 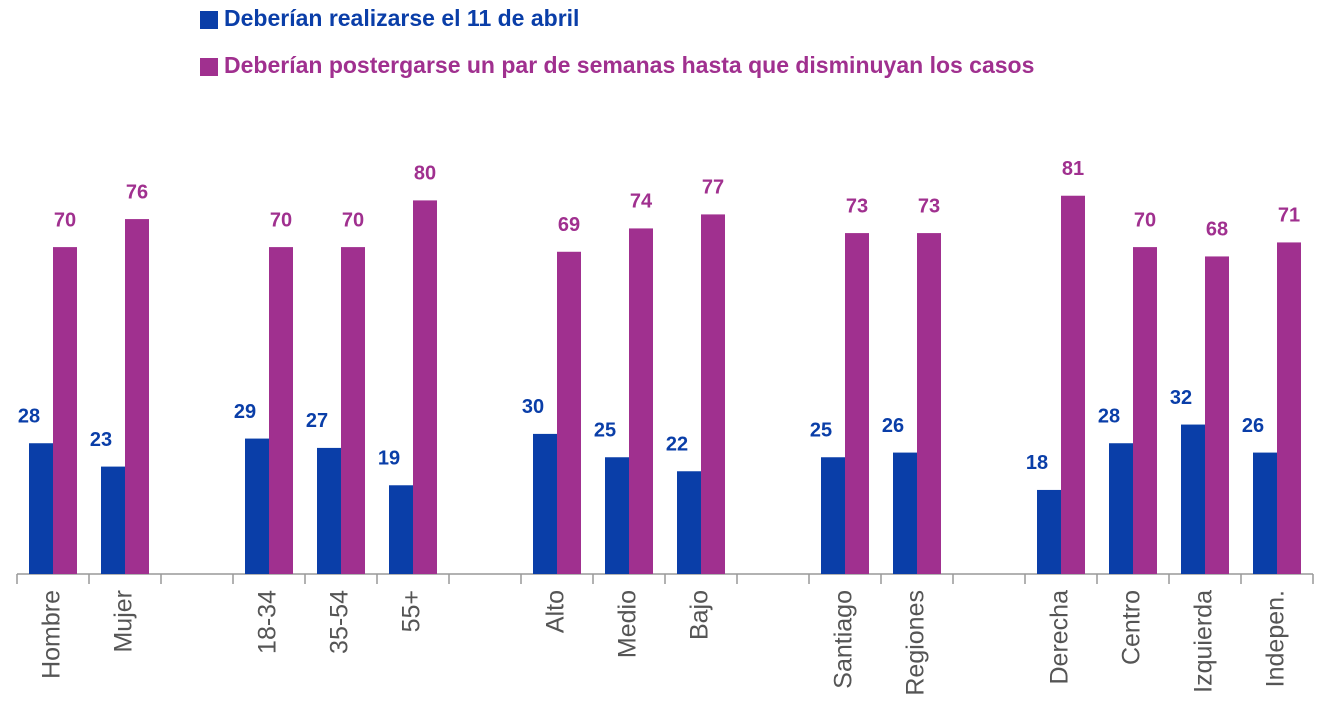 What do you see at coordinates (52, 634) in the screenshot?
I see `x-tick-label: Hombre` at bounding box center [52, 634].